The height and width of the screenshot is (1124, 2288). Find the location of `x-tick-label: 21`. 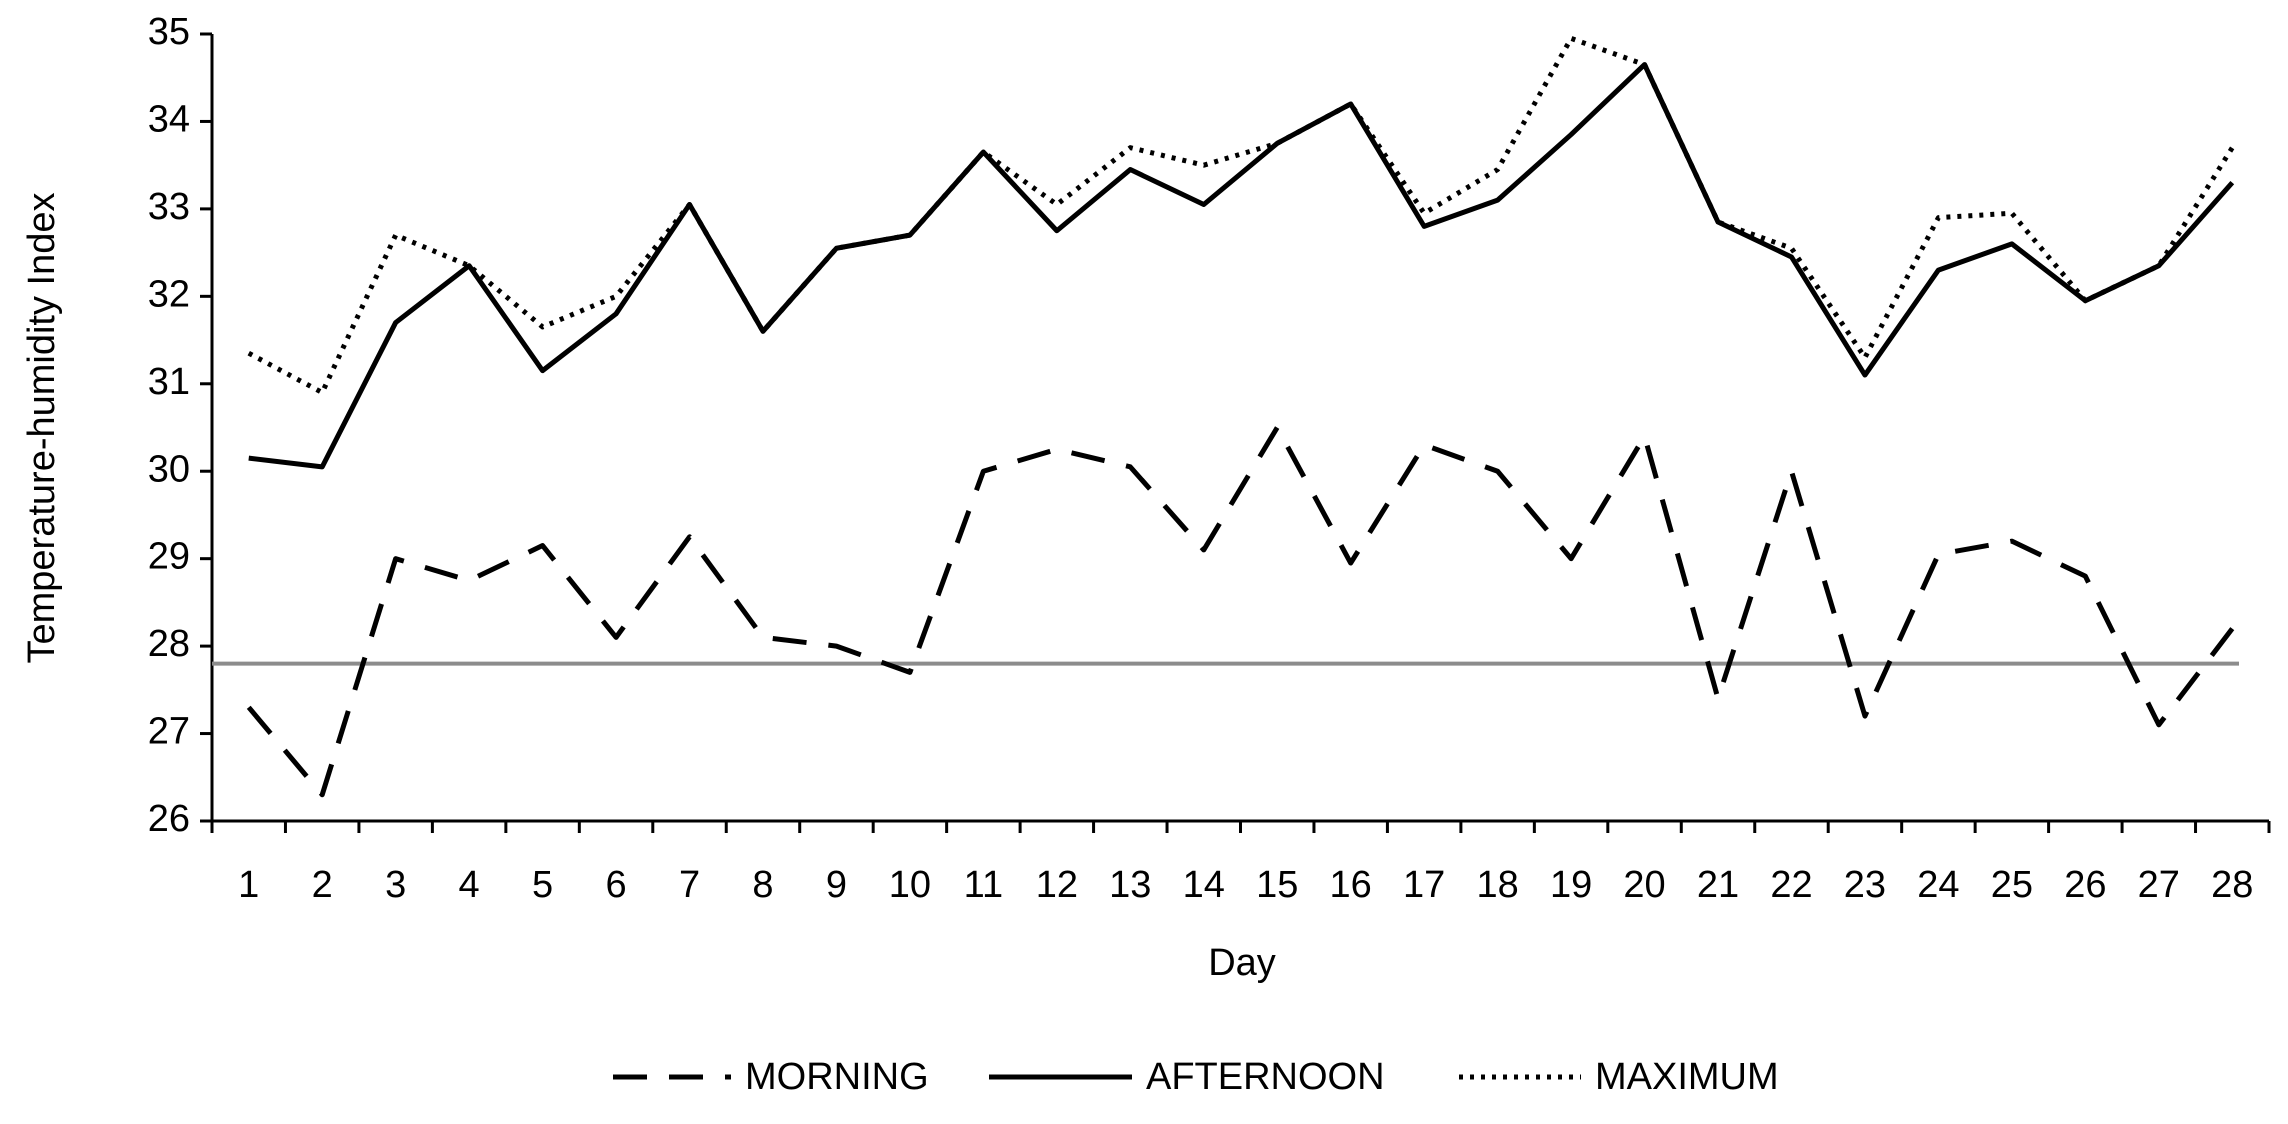

x-tick-label: 21 is located at coordinates (1718, 885).